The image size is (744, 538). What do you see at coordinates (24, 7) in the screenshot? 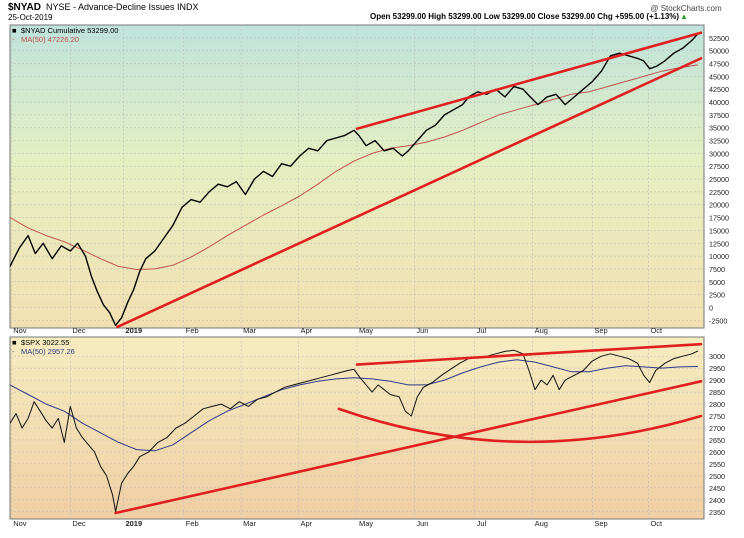
I see `header-symbol: $NYAD` at bounding box center [24, 7].